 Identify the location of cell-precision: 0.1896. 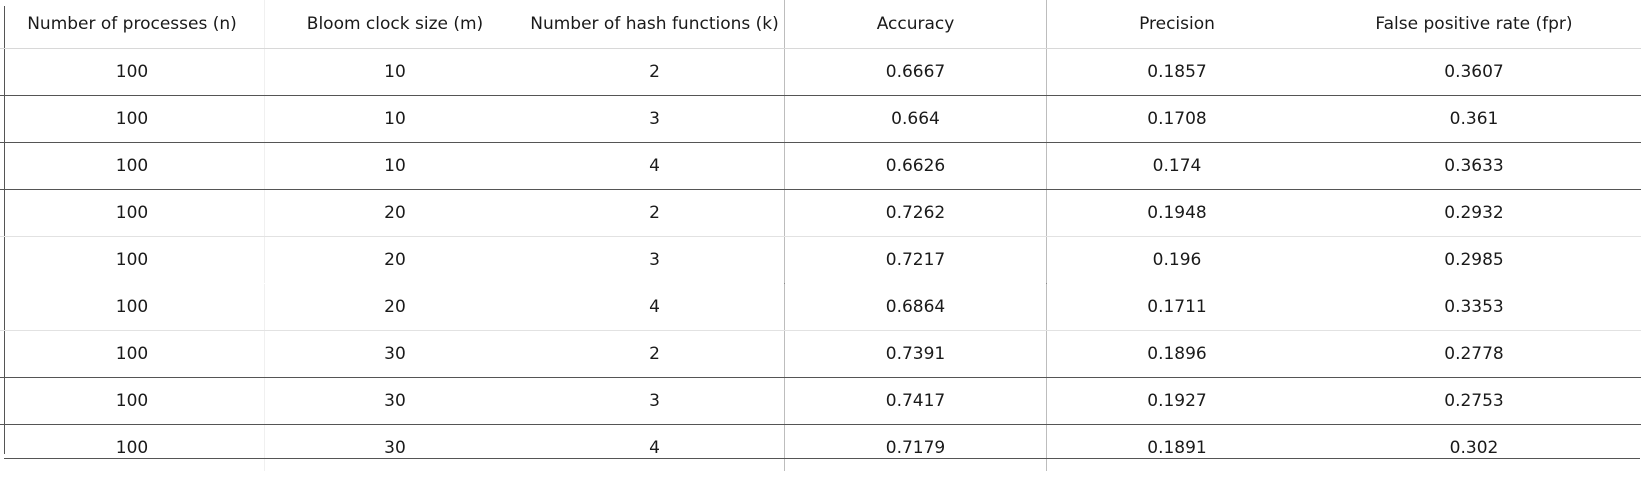
(1177, 354).